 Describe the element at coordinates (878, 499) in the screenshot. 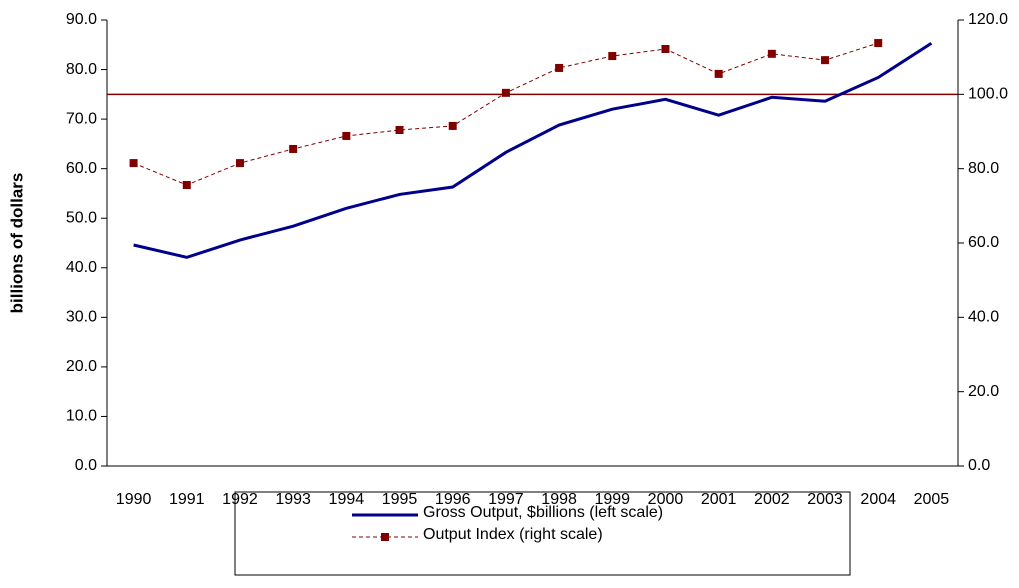

I see `x-tick-label: 2004` at that location.